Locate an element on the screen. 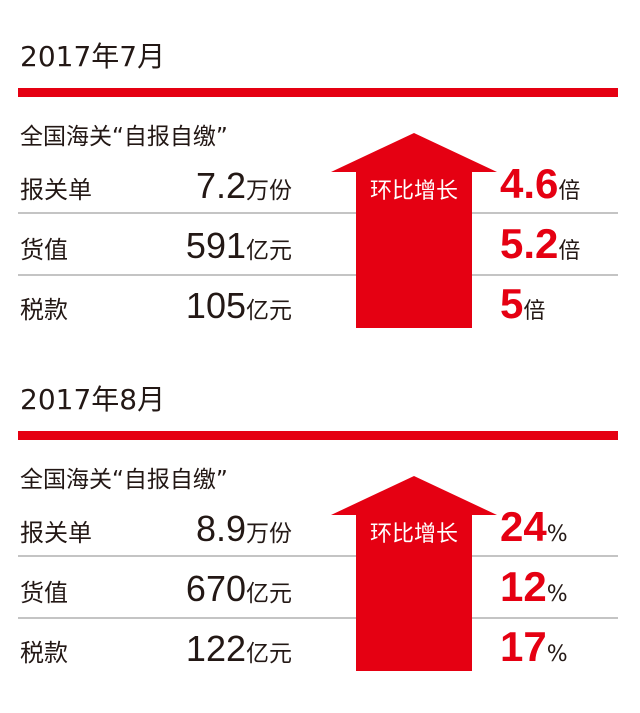 This screenshot has height=713, width=640. growth-value: 5 is located at coordinates (511, 303).